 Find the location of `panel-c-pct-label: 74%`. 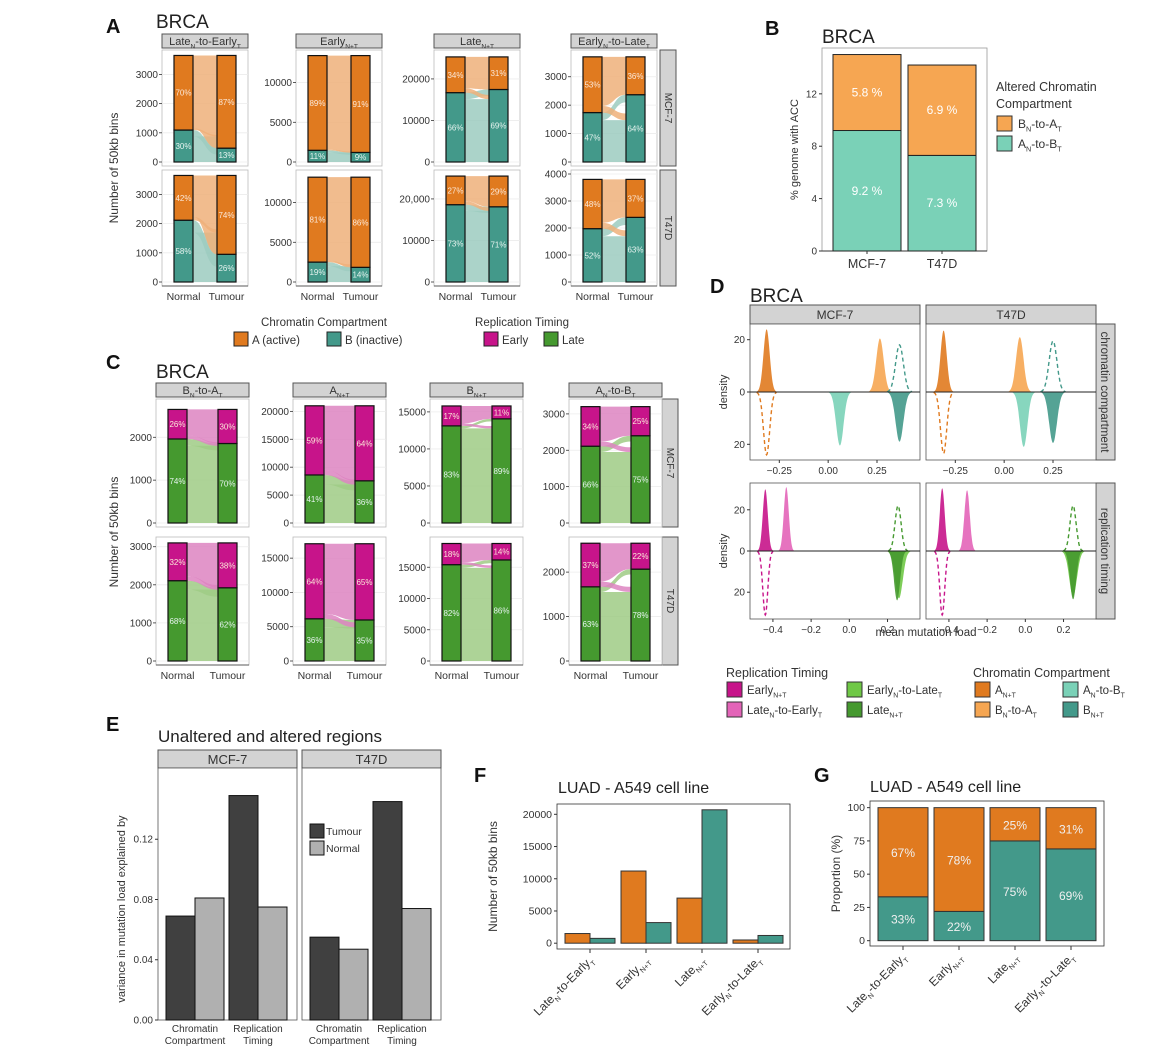

panel-c-pct-label: 74% is located at coordinates (177, 481).